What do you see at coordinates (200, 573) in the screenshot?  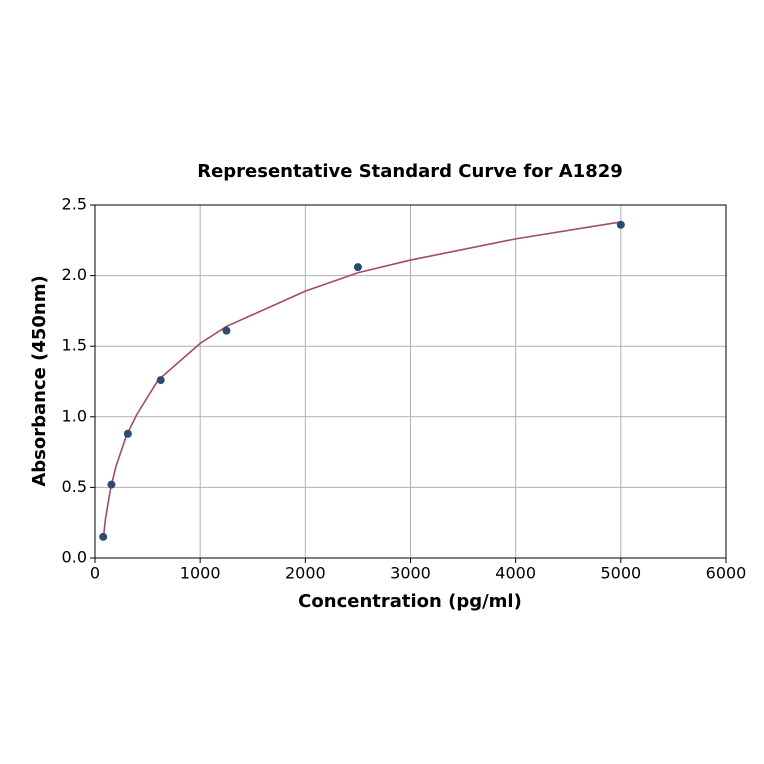 I see `x-tick-label: 1000` at bounding box center [200, 573].